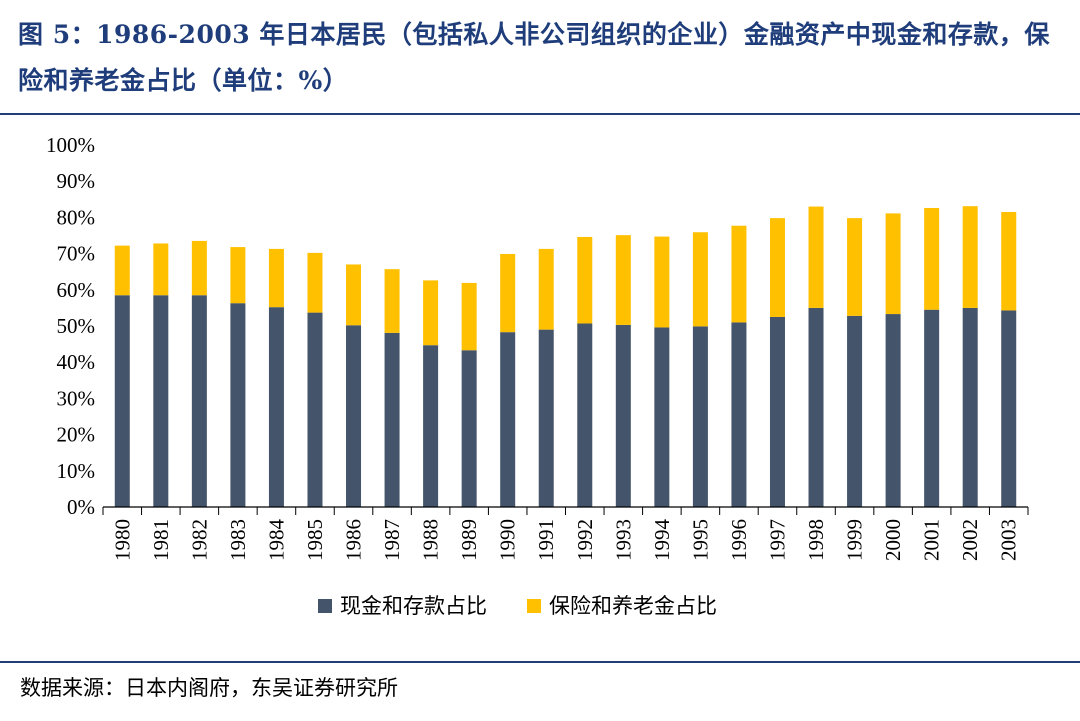 This screenshot has width=1080, height=721. Describe the element at coordinates (76, 362) in the screenshot. I see `y-tick-label: 40%` at that location.